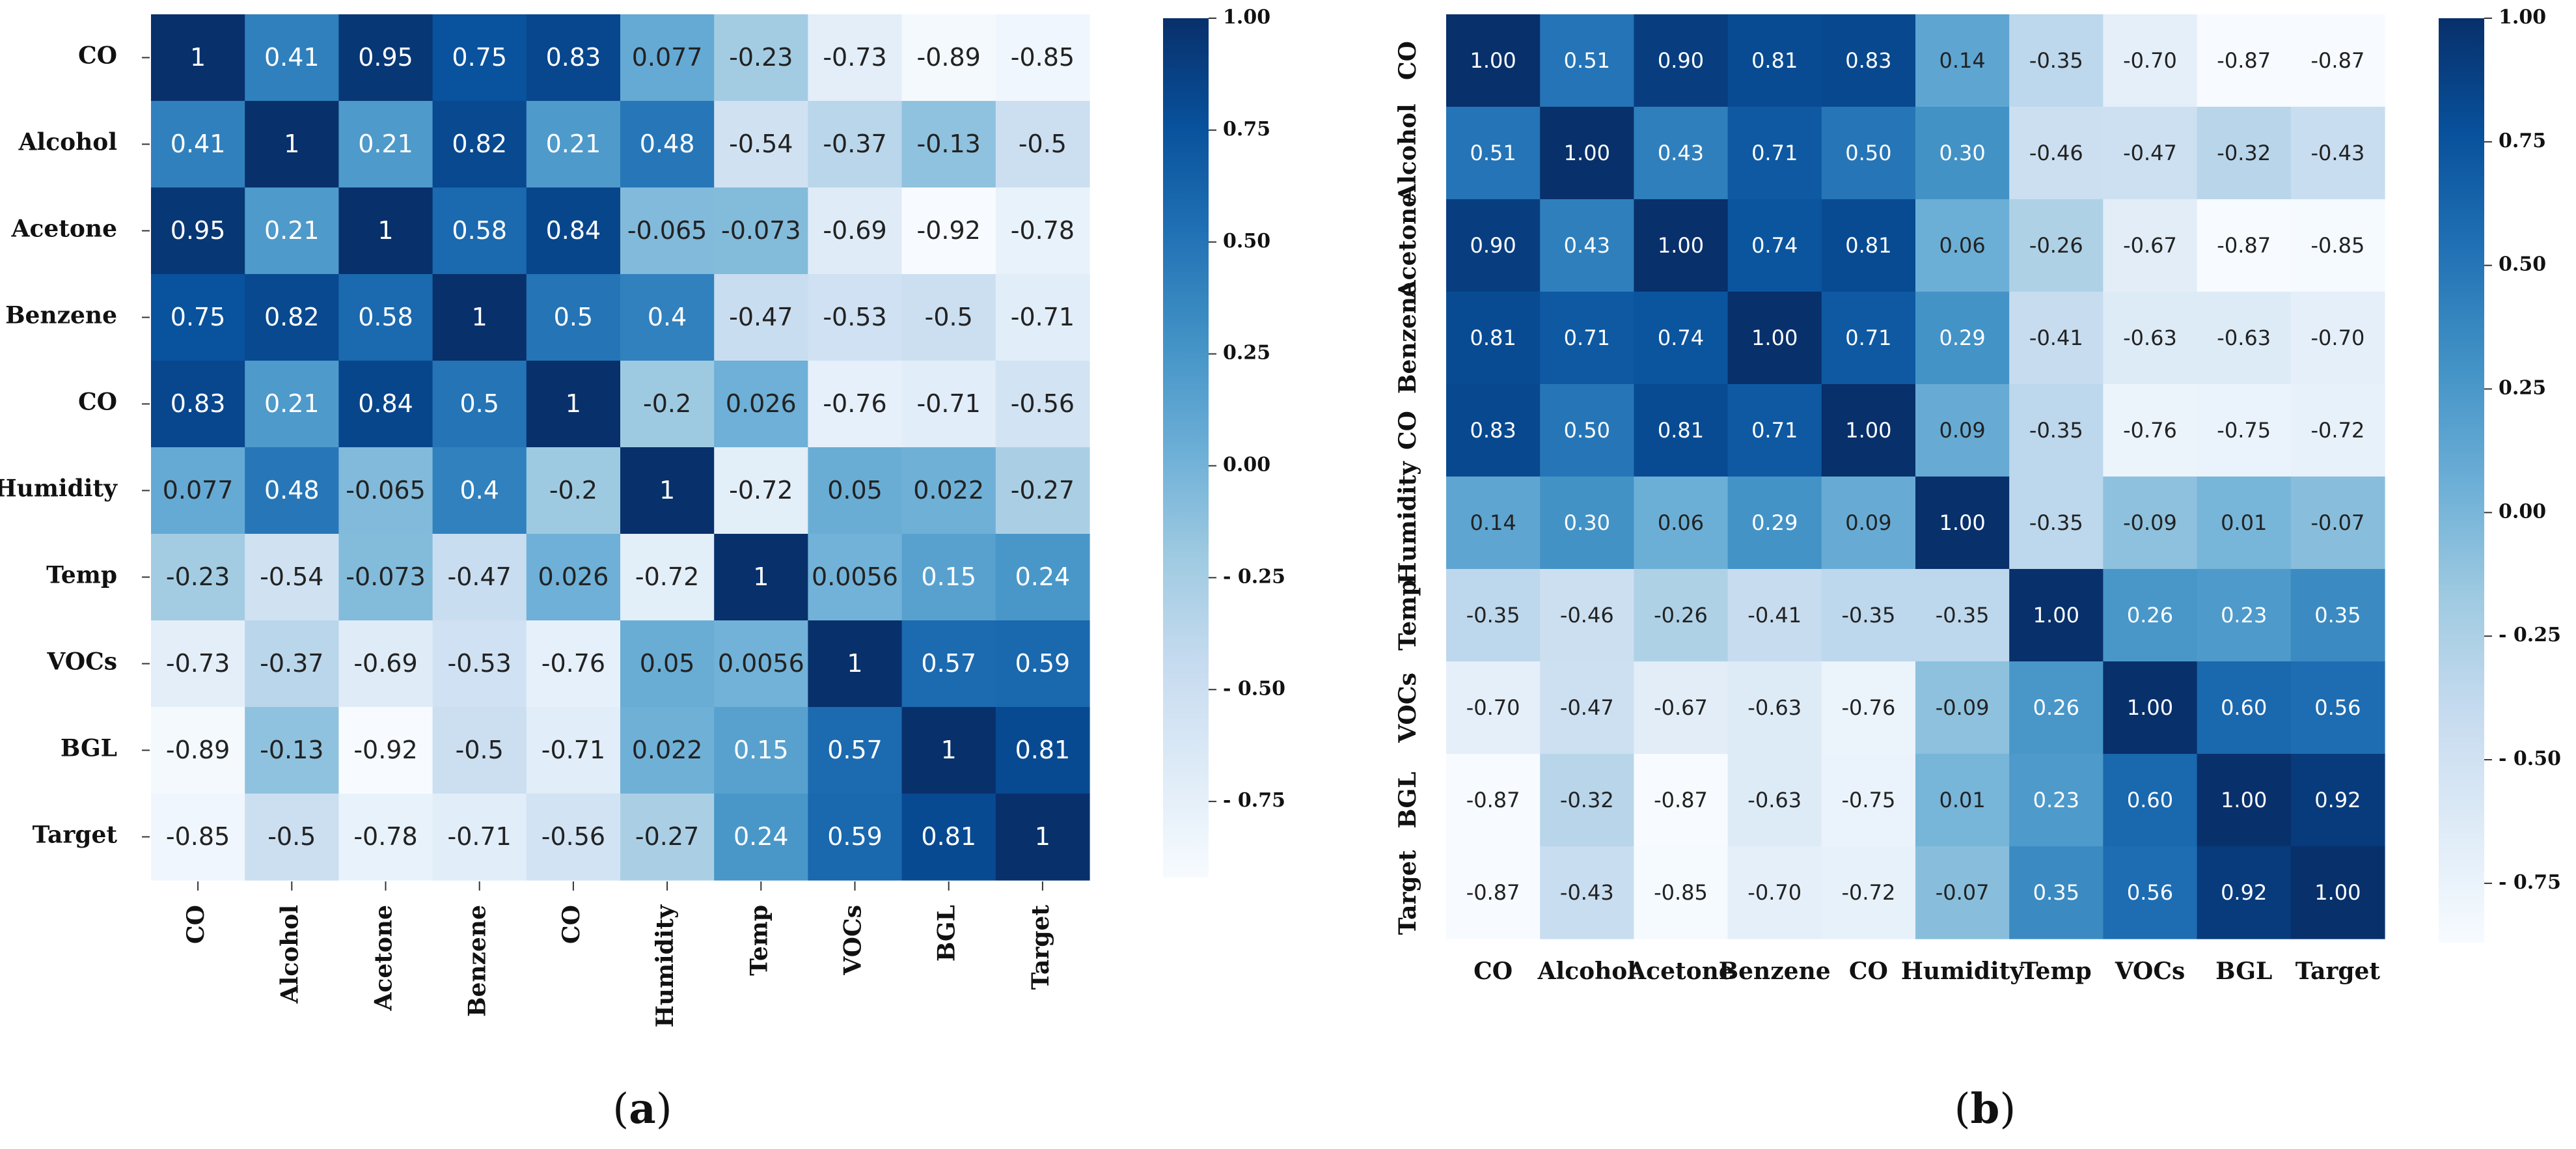 The height and width of the screenshot is (1149, 2576). What do you see at coordinates (761, 663) in the screenshot?
I see `cell-value-label: 0.0056` at bounding box center [761, 663].